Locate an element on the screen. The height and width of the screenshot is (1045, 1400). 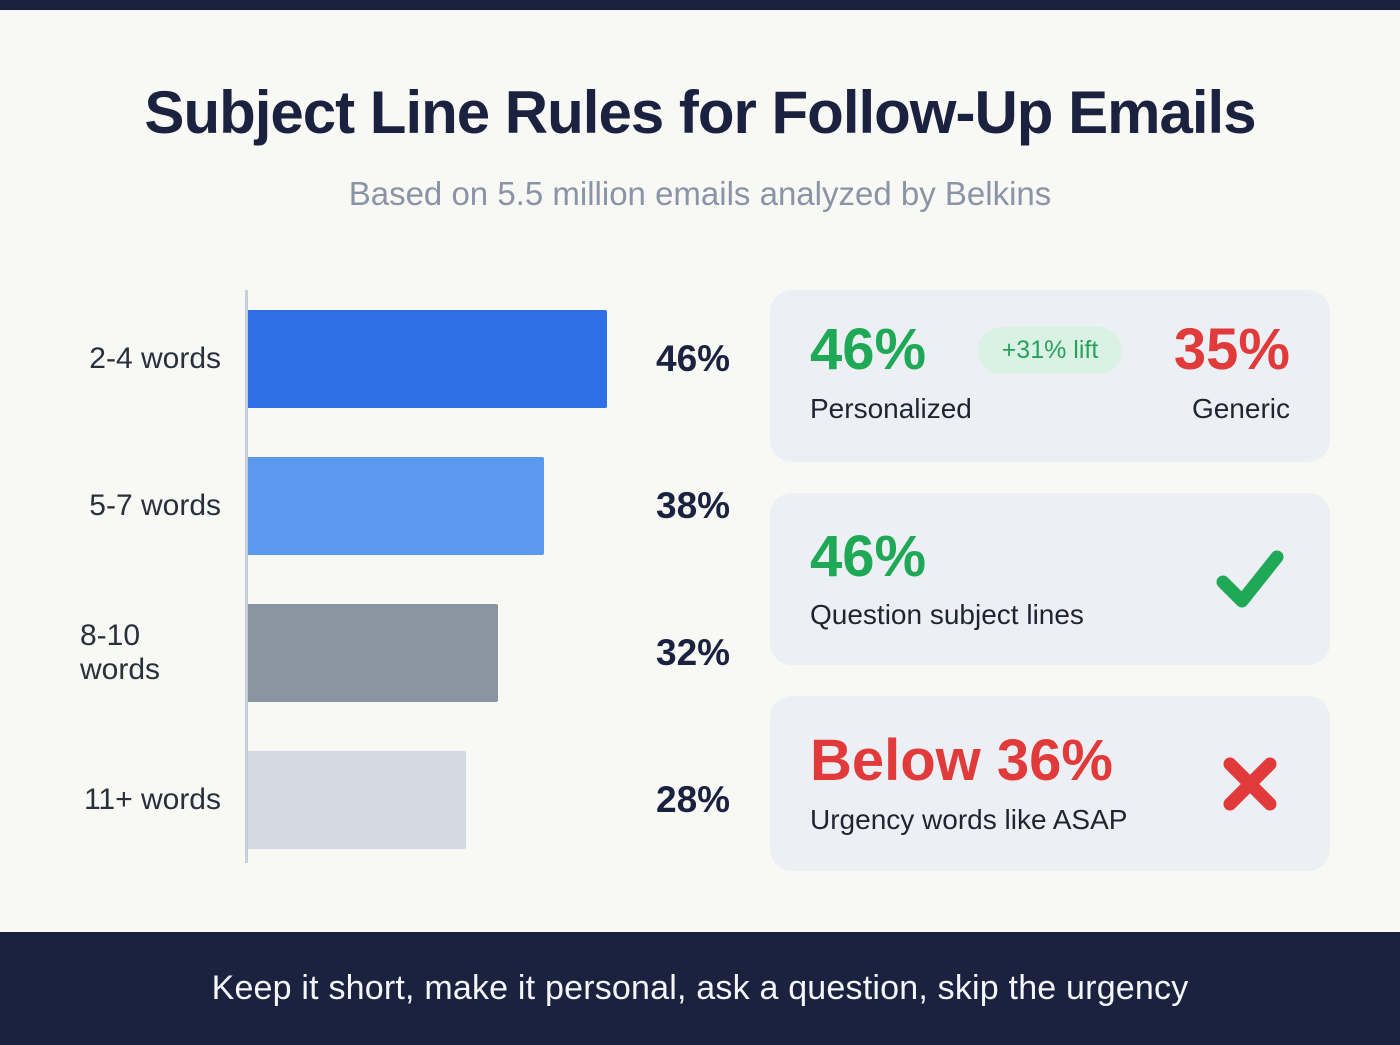
bar-row: 38% is located at coordinates (489, 506).